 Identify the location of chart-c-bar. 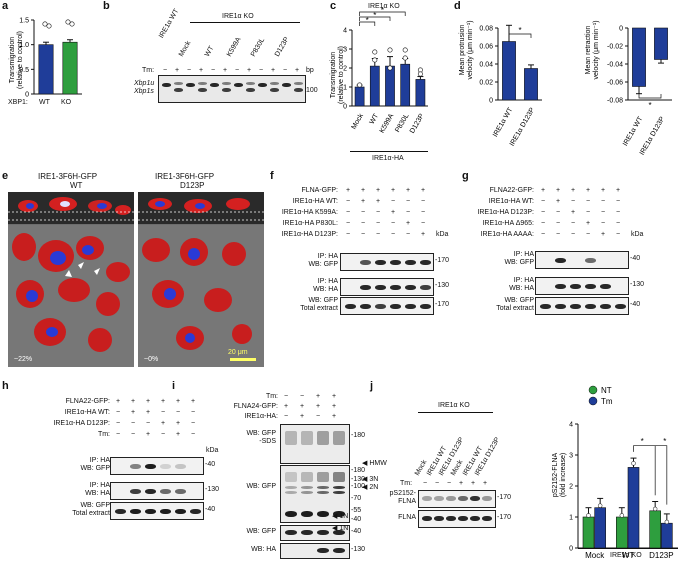
(405, 85).